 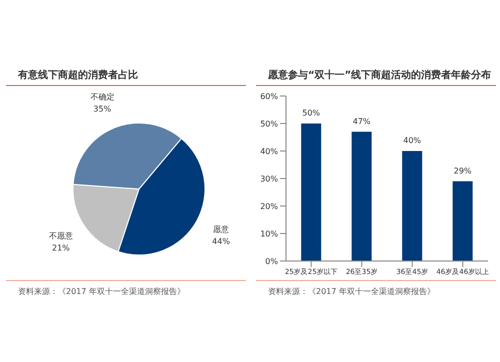 What do you see at coordinates (311, 113) in the screenshot?
I see `data-label: 50%` at bounding box center [311, 113].